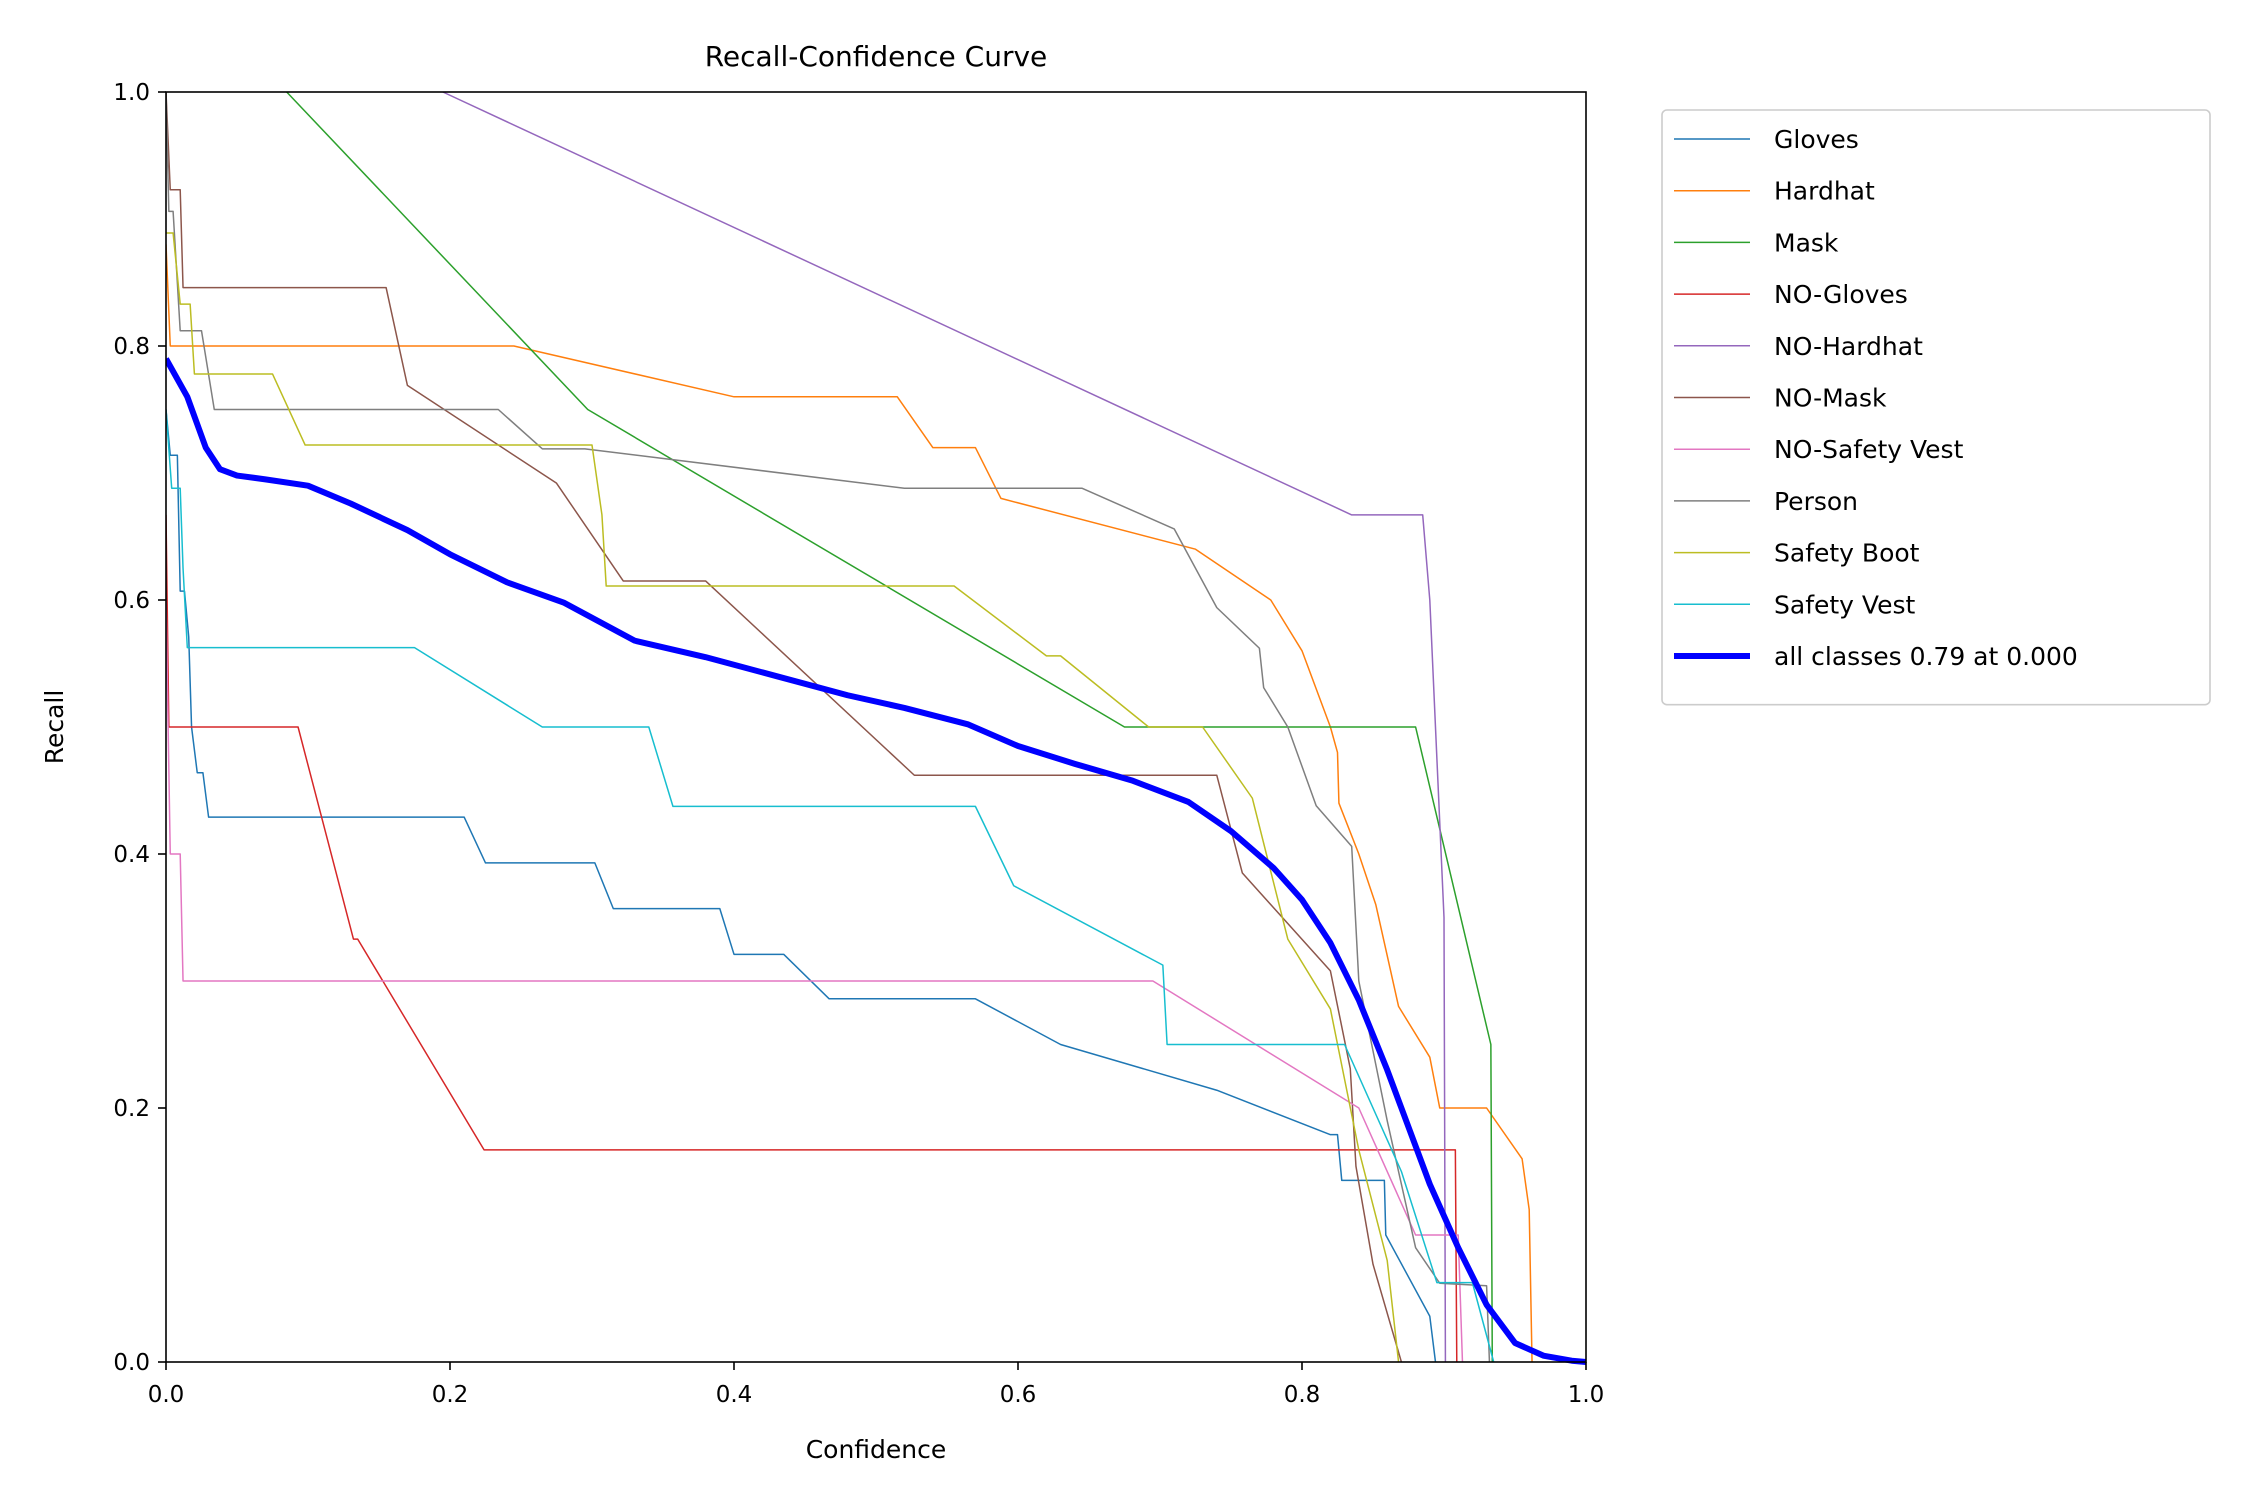 The image size is (2250, 1500). I want to click on x-tick-label: 0.0, so click(166, 1395).